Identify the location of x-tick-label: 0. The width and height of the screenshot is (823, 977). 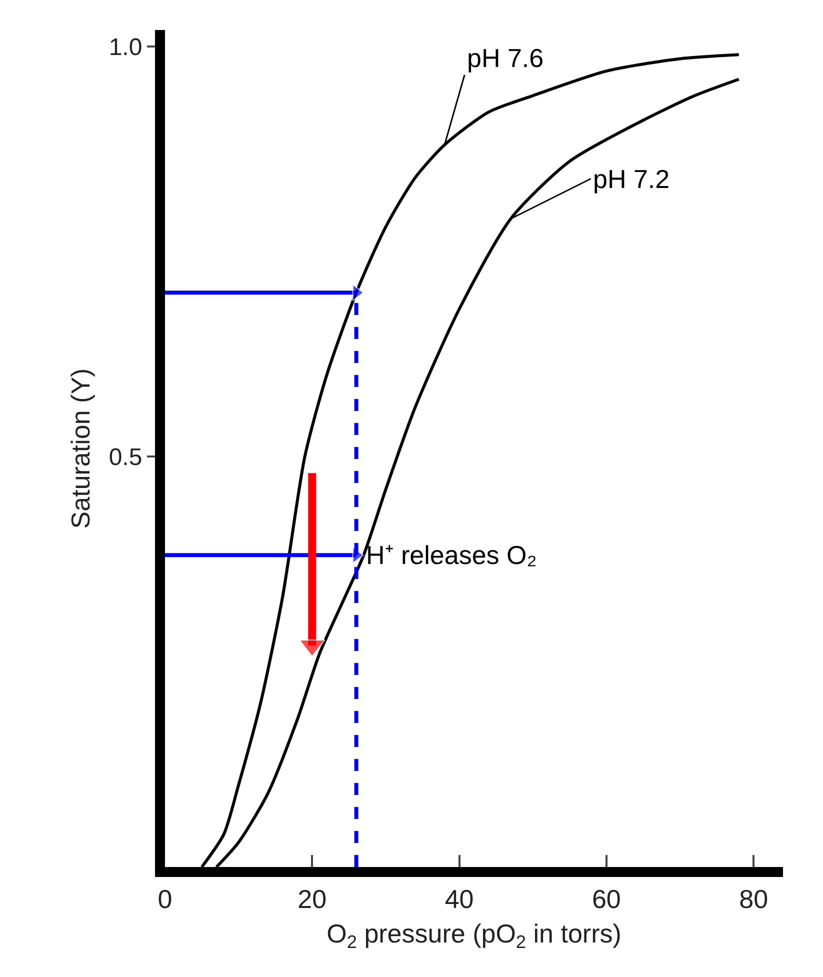
(165, 899).